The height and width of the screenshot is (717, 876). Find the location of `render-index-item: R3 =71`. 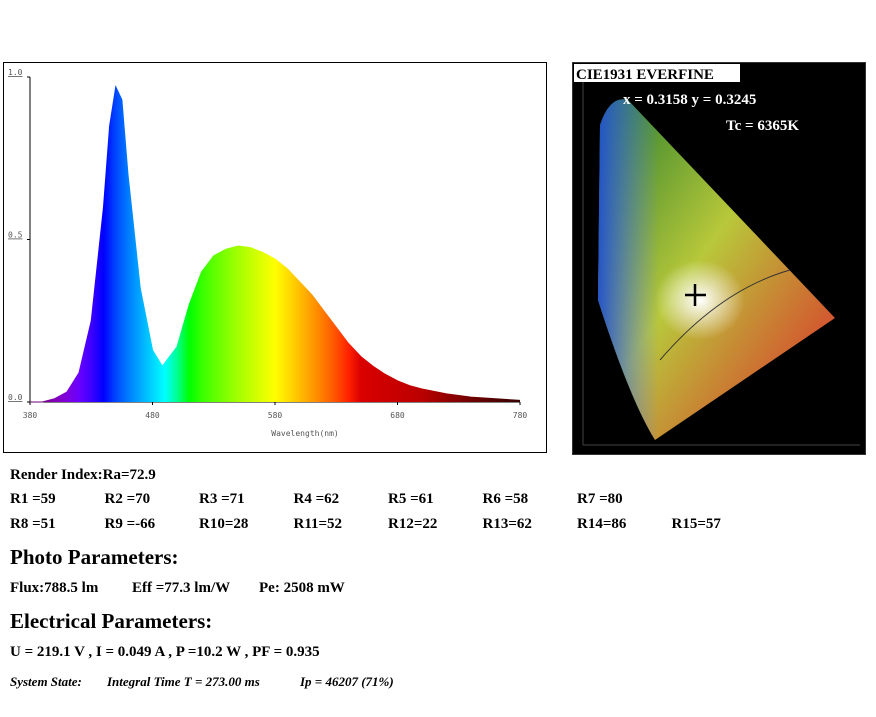

render-index-item: R3 =71 is located at coordinates (222, 499).